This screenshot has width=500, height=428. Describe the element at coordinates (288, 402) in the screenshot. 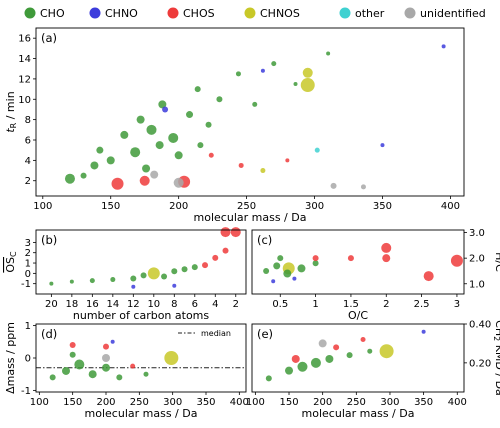

I see `x-tick-label: 150` at that location.